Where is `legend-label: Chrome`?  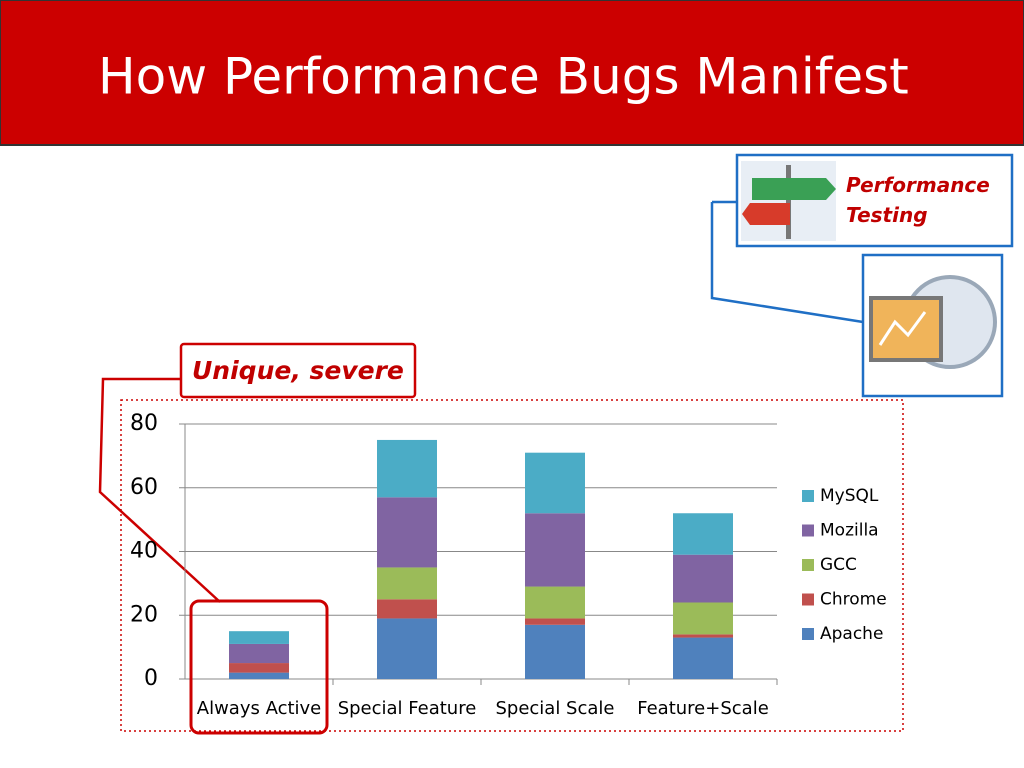 legend-label: Chrome is located at coordinates (853, 600).